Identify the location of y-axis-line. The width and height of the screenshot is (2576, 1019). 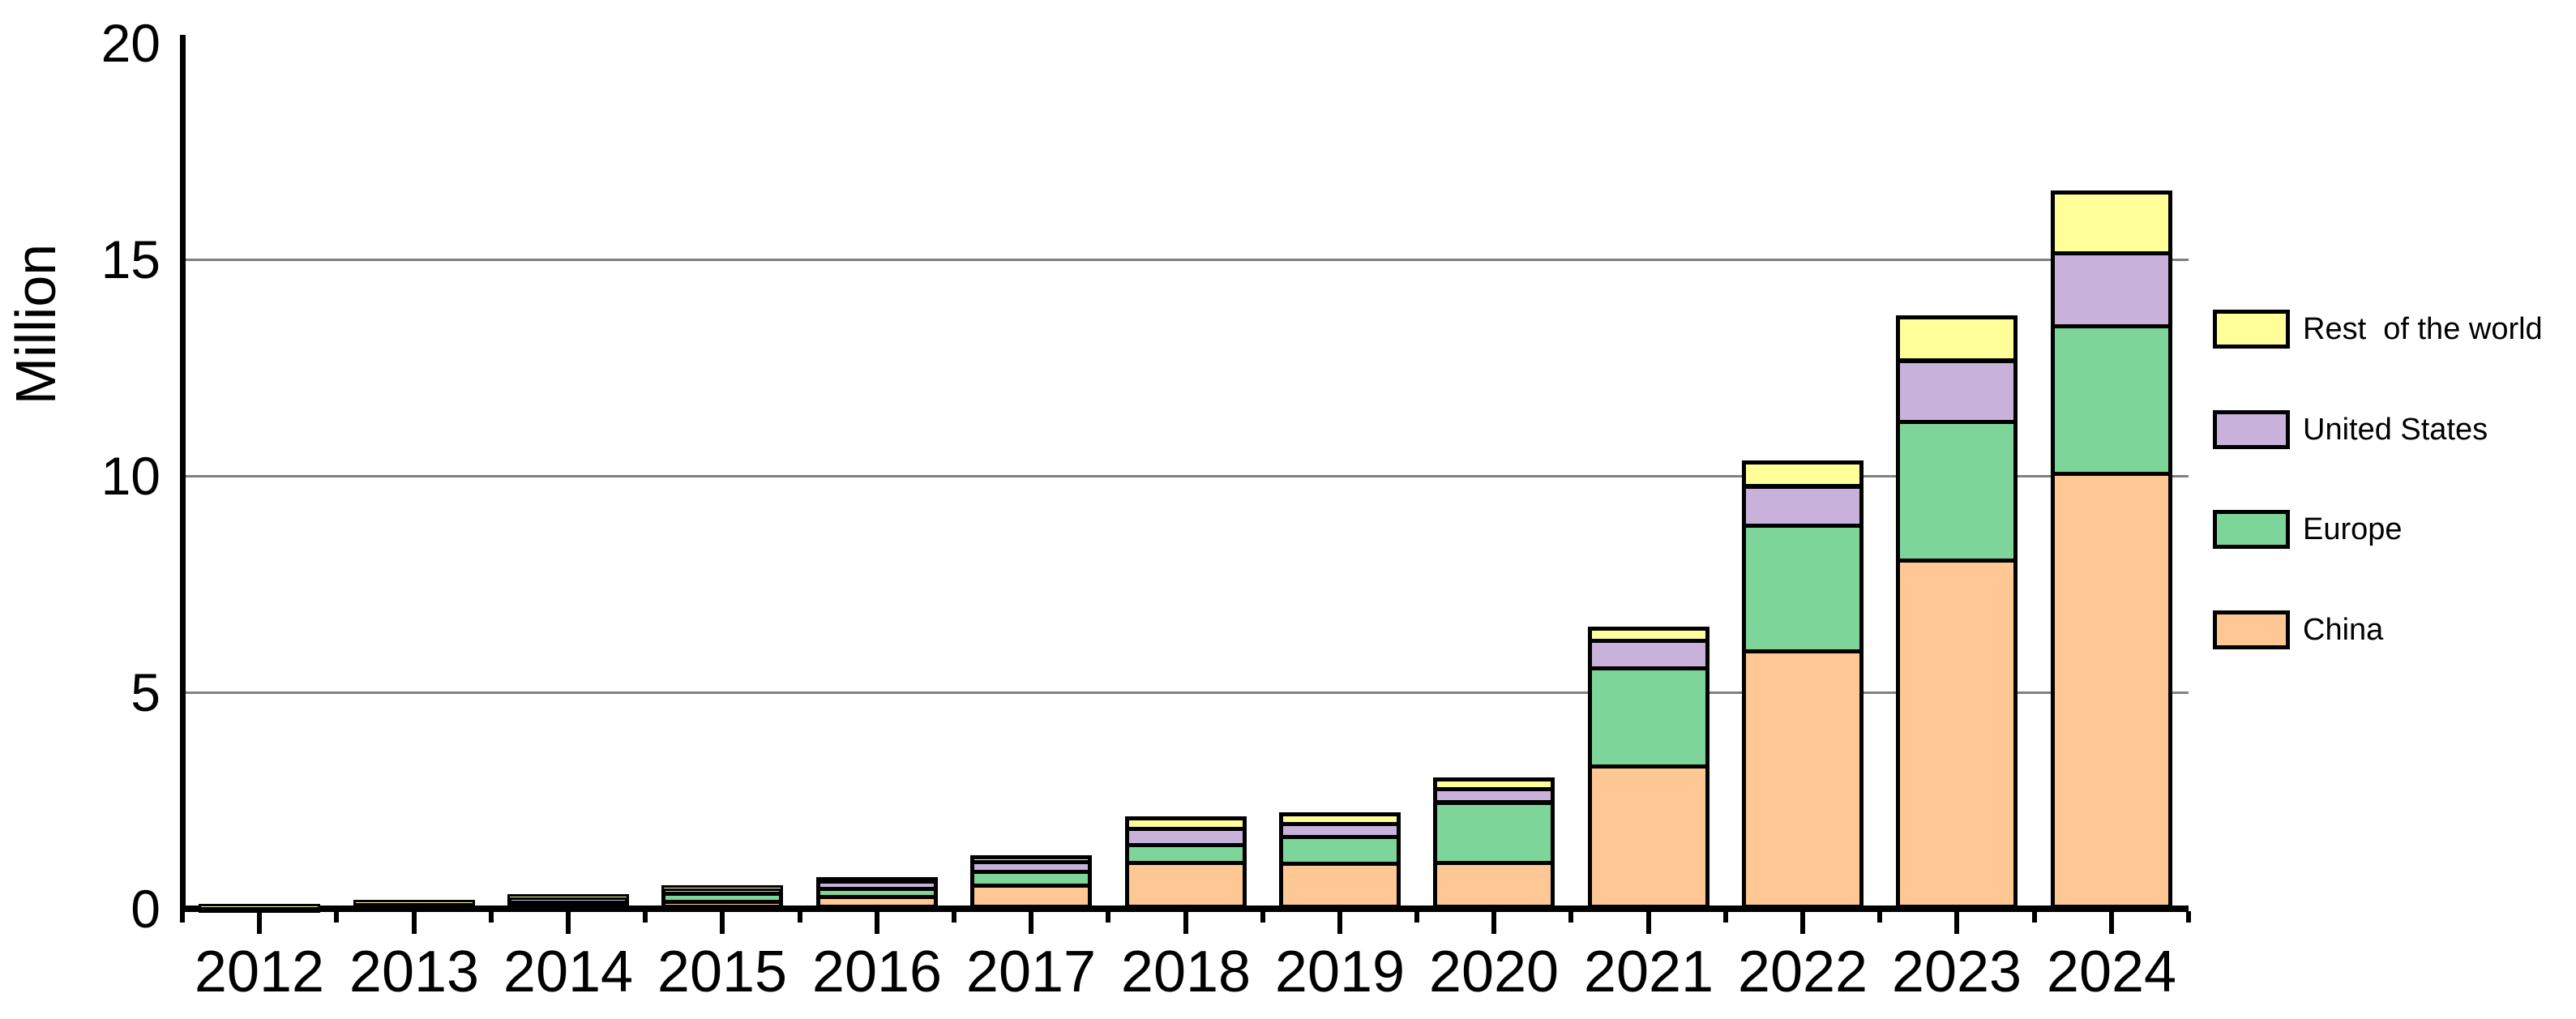
(183, 473).